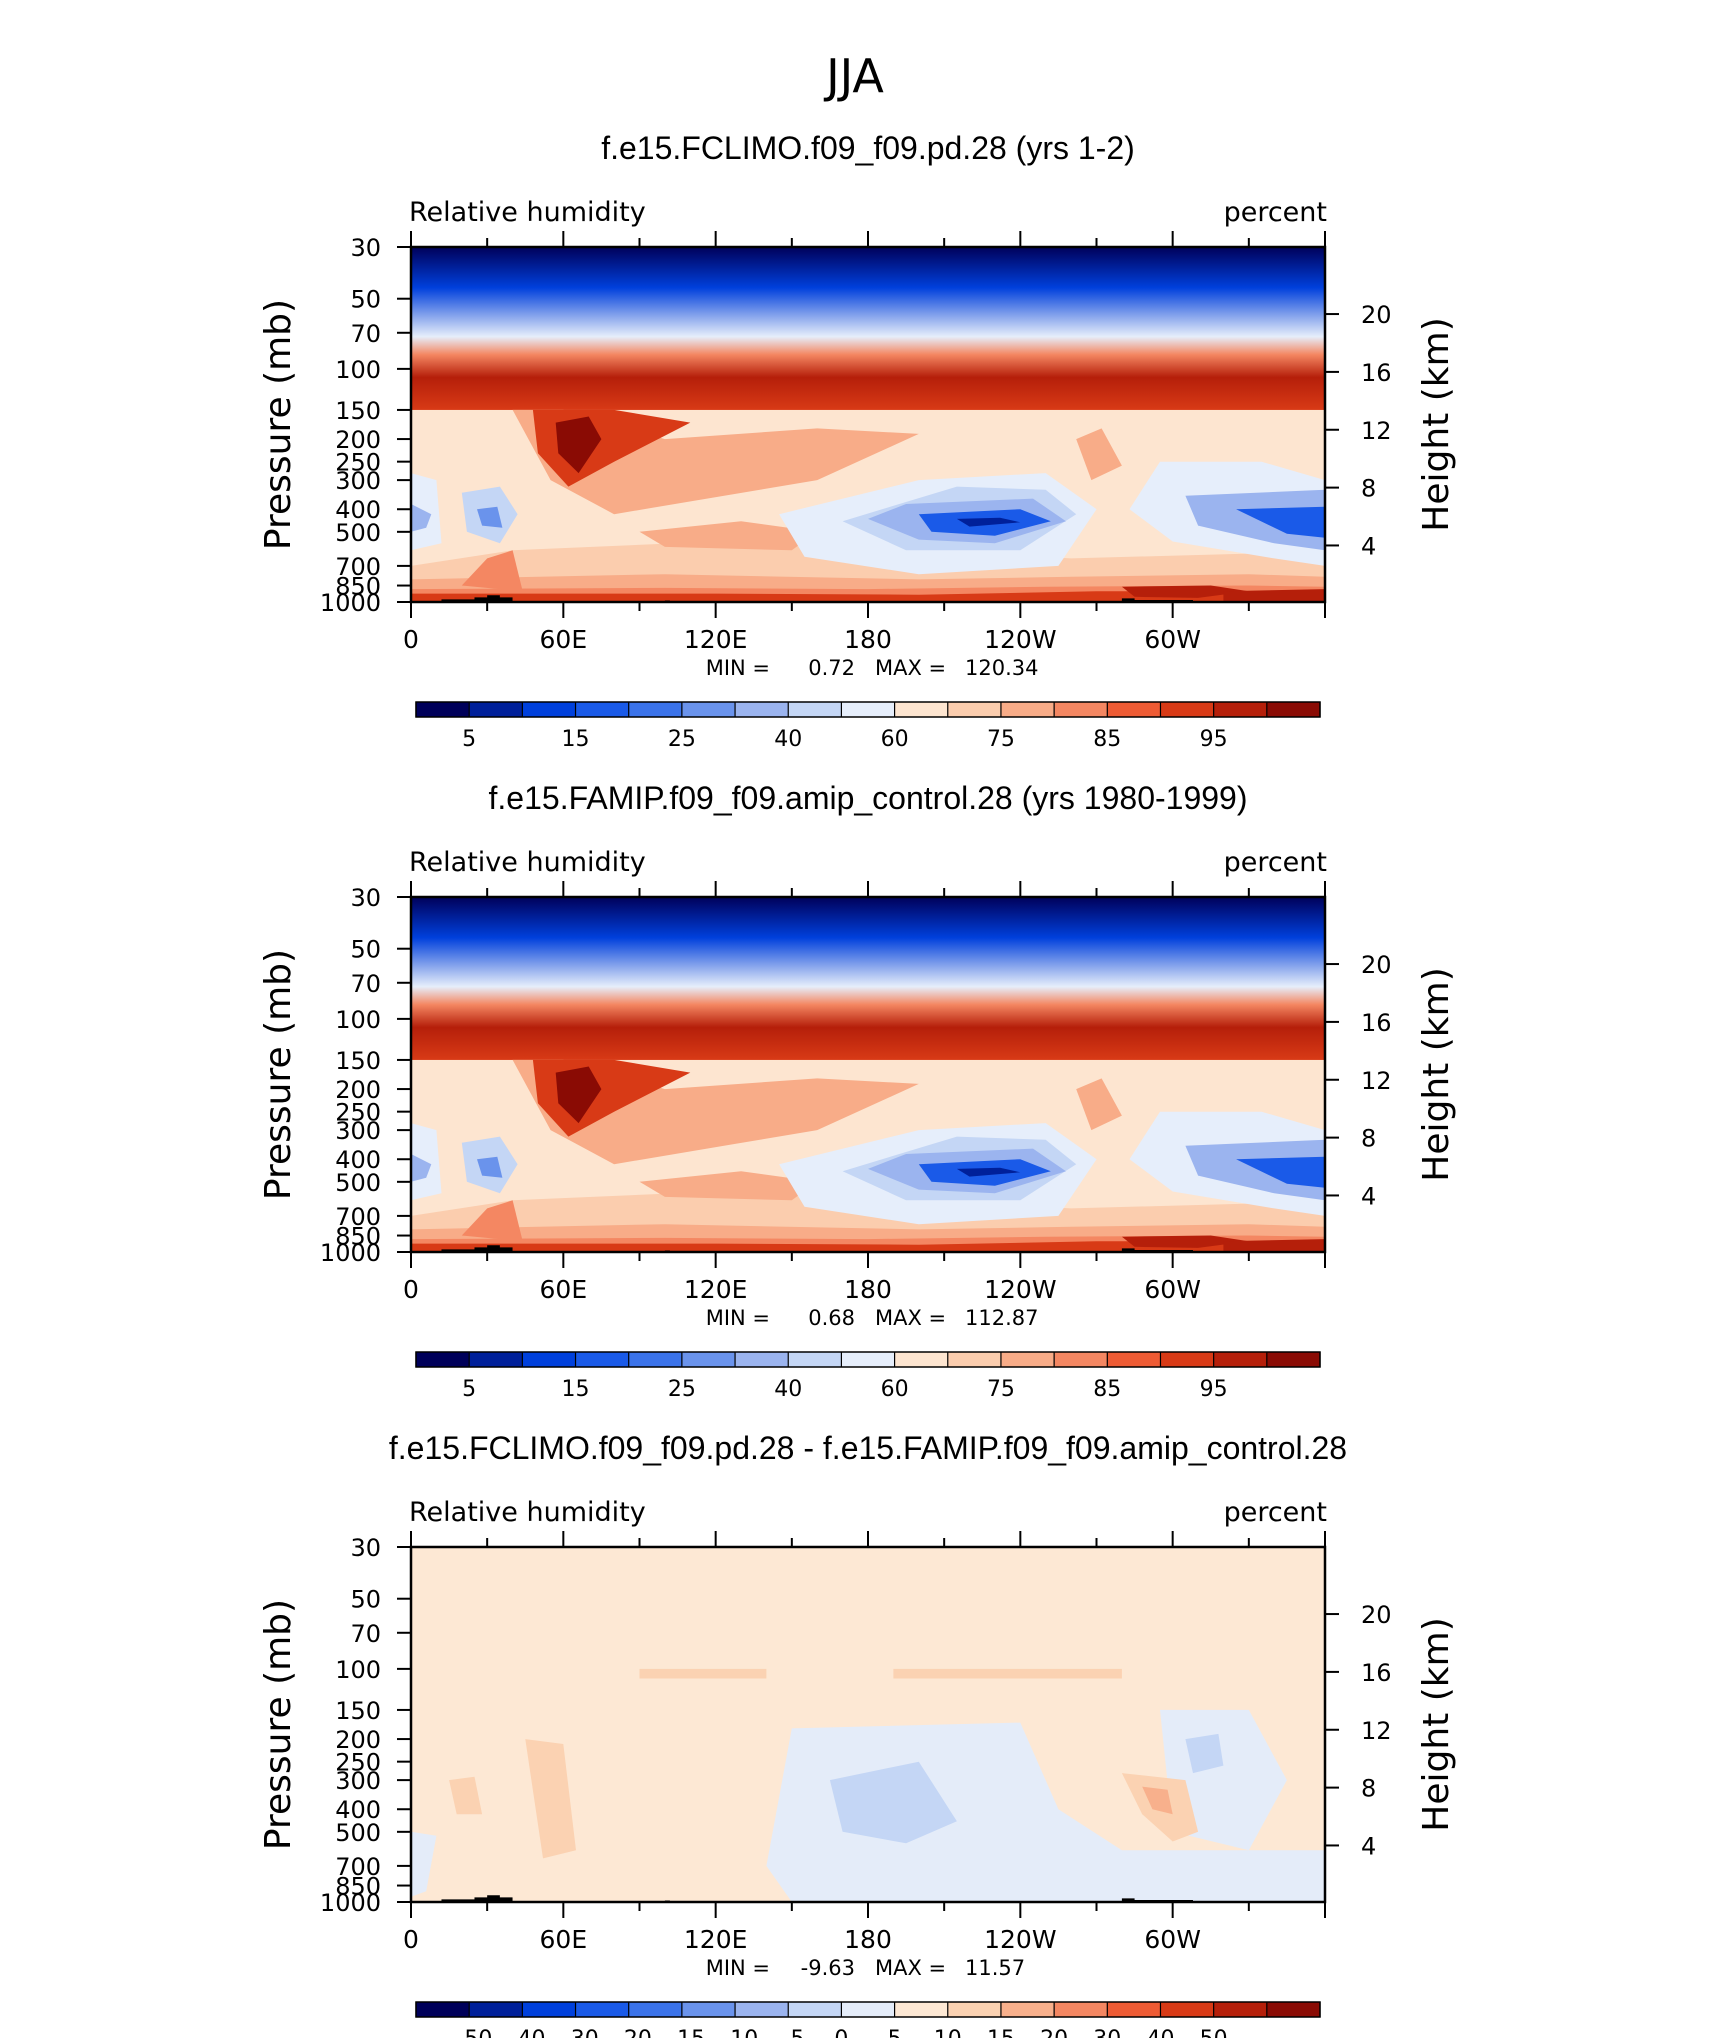 This screenshot has height=2038, width=1710. Describe the element at coordinates (682, 2032) in the screenshot. I see `colorbar-label: −15` at that location.